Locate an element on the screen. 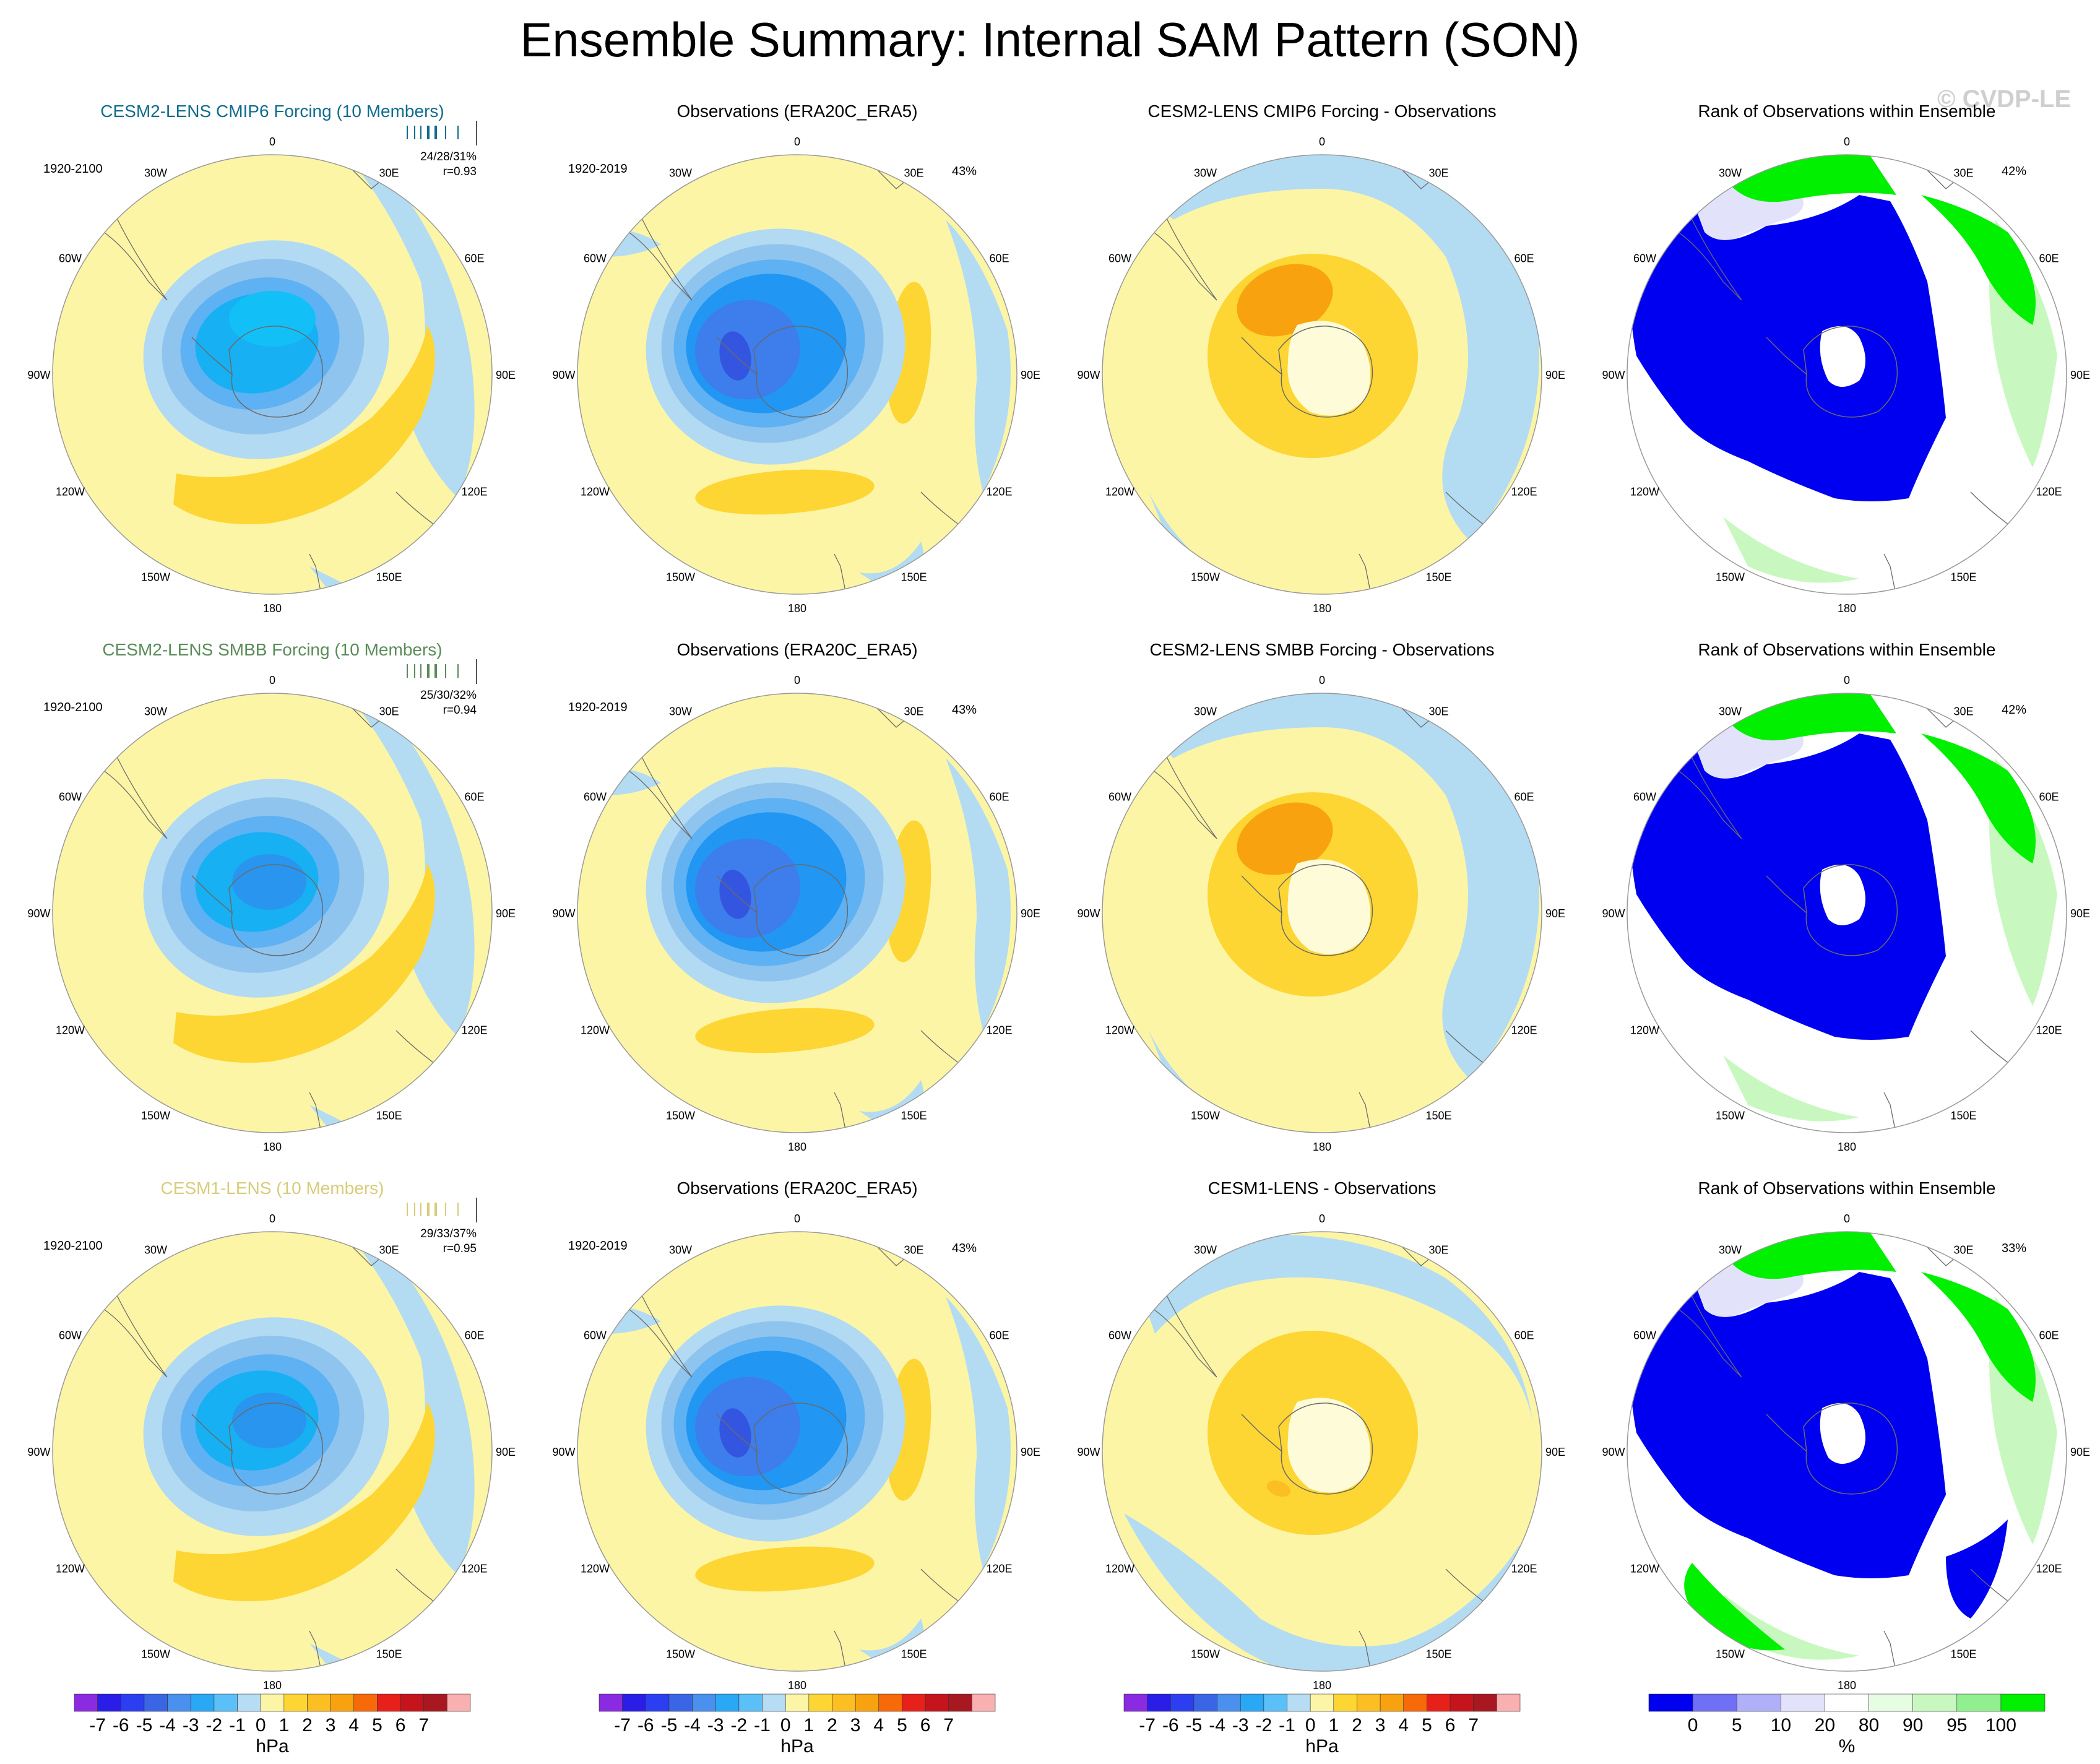 This screenshot has height=1764, width=2100. colorbar-tick-label: 2 is located at coordinates (1357, 1725).